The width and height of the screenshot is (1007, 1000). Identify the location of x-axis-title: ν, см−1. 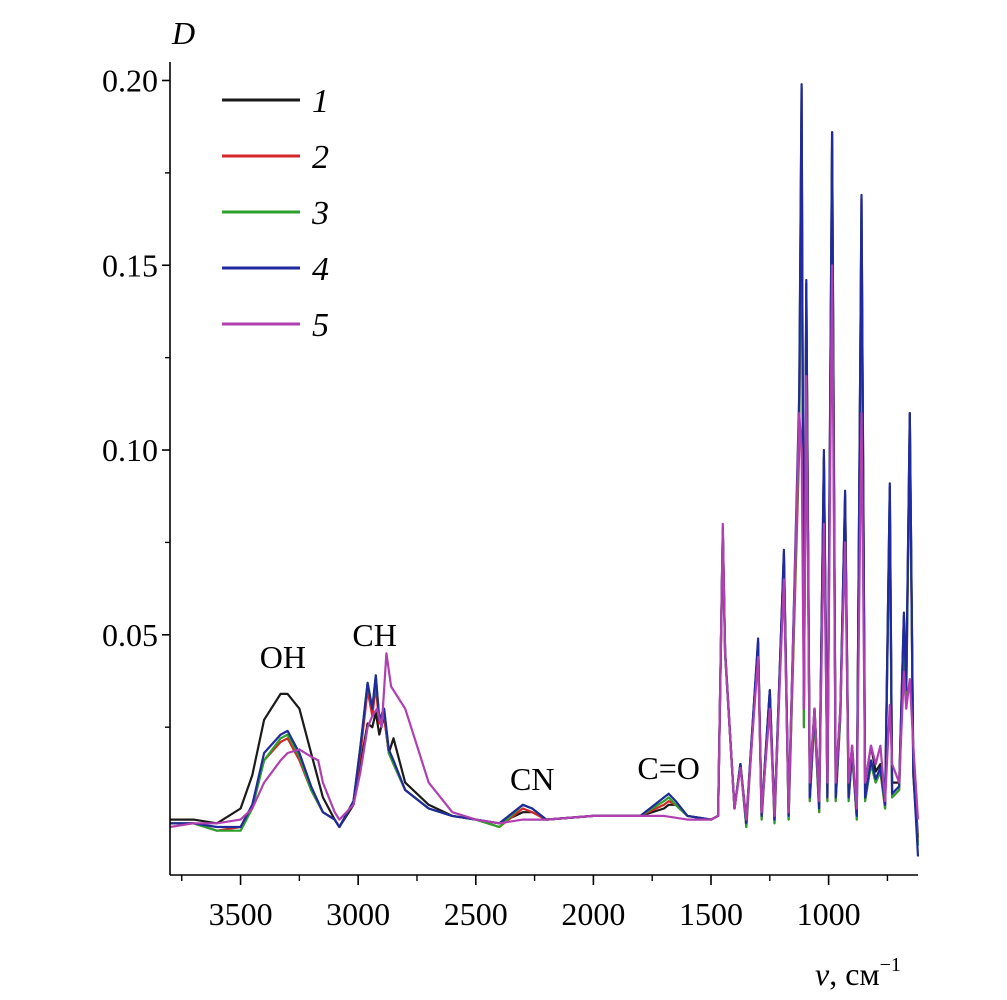
(858, 973).